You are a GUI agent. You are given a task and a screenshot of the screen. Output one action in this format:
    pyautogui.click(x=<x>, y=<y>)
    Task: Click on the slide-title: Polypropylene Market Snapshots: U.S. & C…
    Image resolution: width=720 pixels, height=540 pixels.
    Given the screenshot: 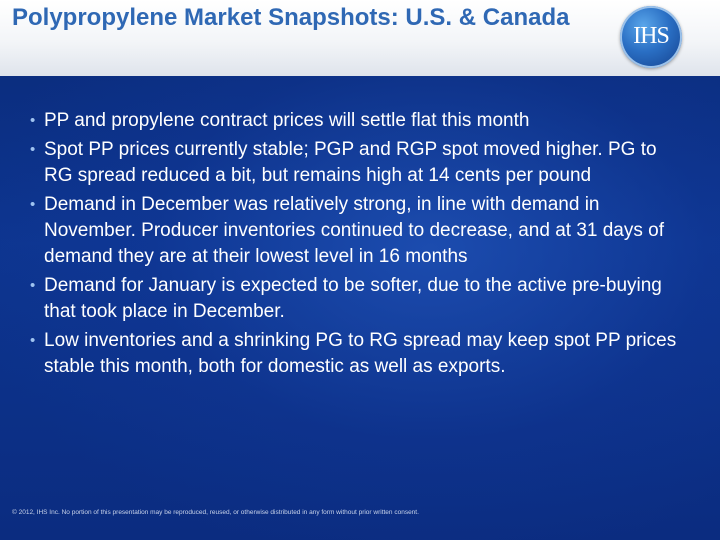 What is the action you would take?
    pyautogui.click(x=291, y=17)
    